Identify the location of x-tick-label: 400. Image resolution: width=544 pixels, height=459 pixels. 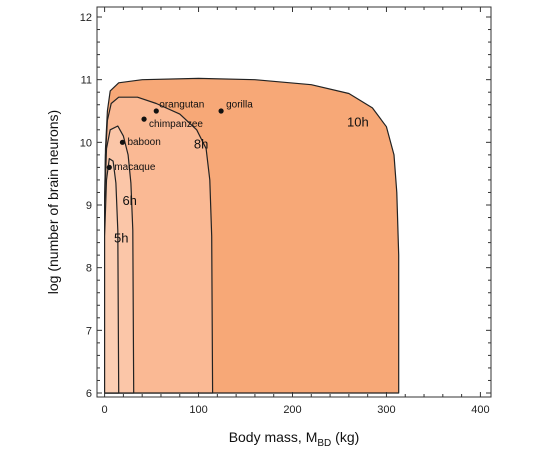
(480, 410).